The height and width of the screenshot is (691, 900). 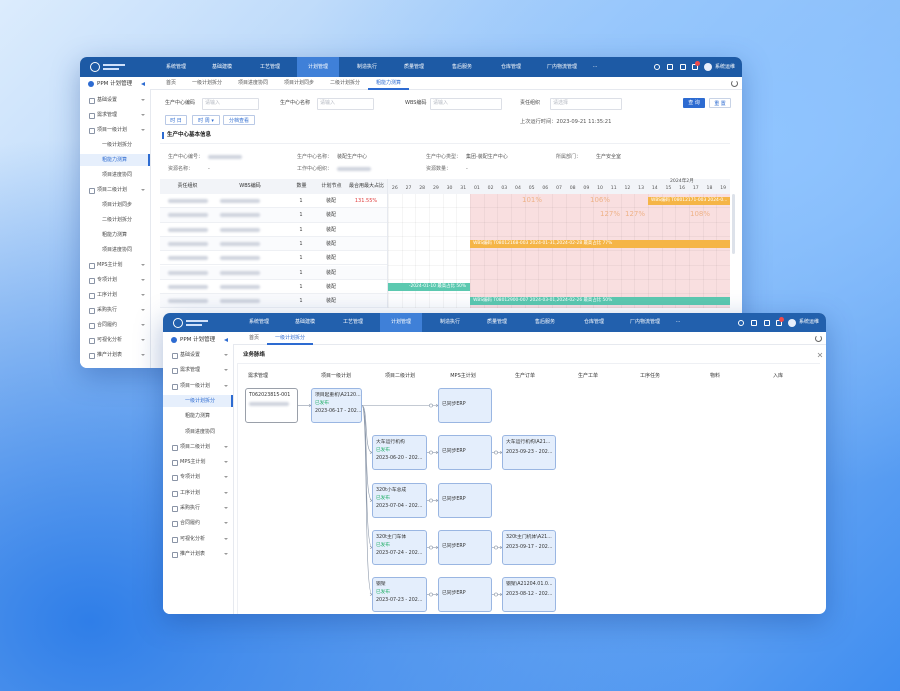 I want to click on close-icon, so click(x=820, y=355).